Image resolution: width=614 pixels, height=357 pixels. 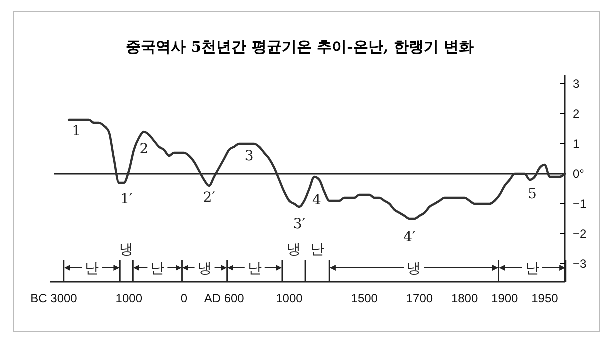 What do you see at coordinates (209, 198) in the screenshot?
I see `annotation: 2′` at bounding box center [209, 198].